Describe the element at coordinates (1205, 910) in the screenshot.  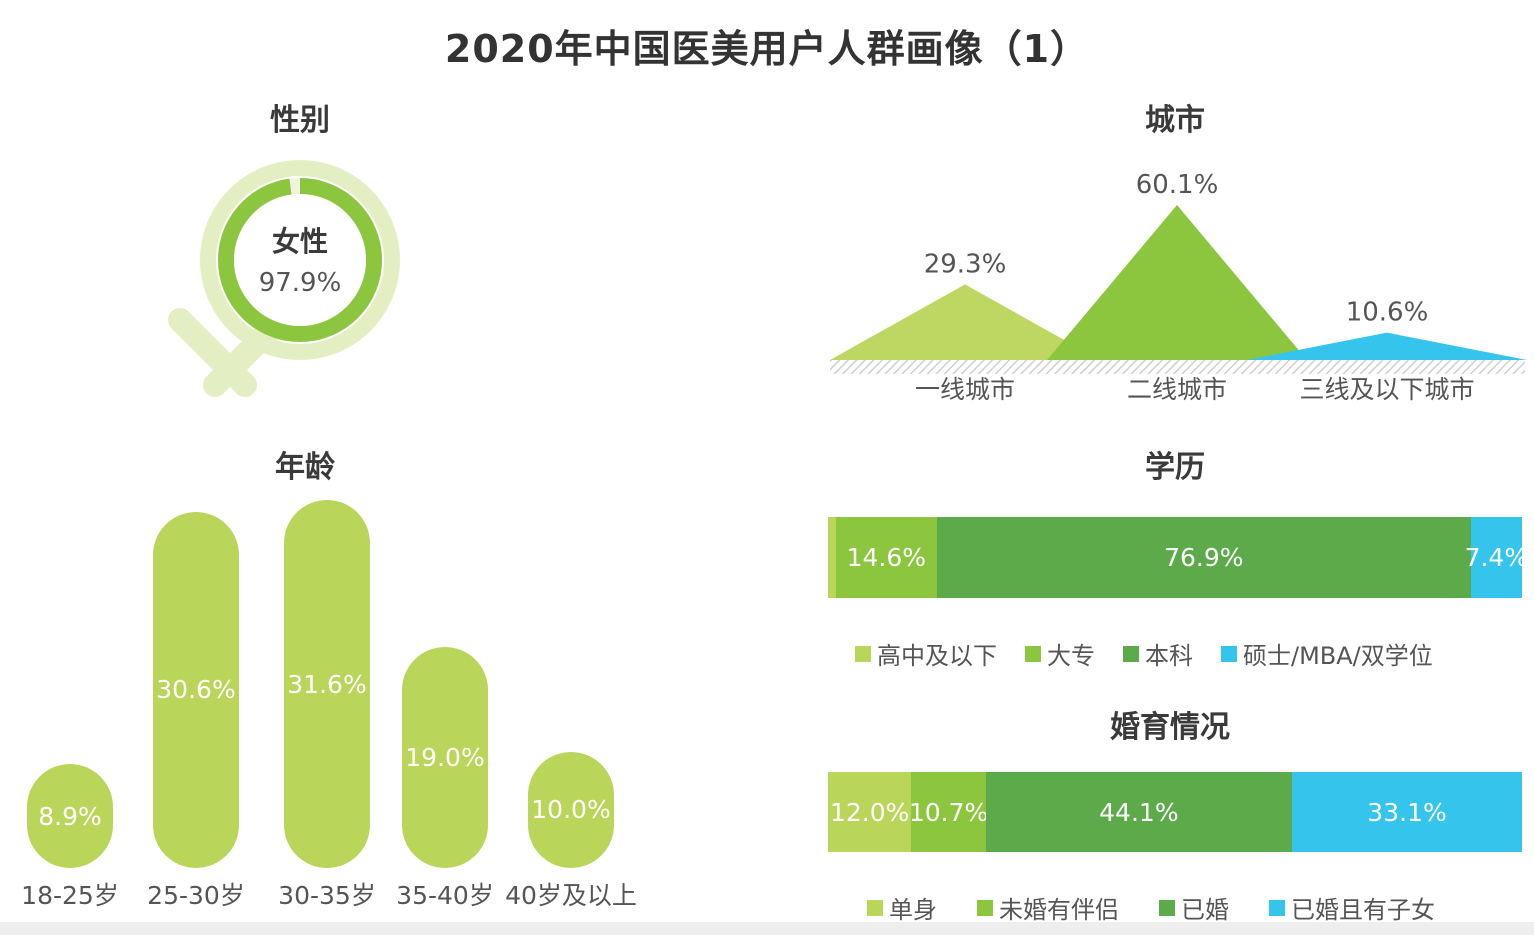
I see `legend-label: 已婚` at that location.